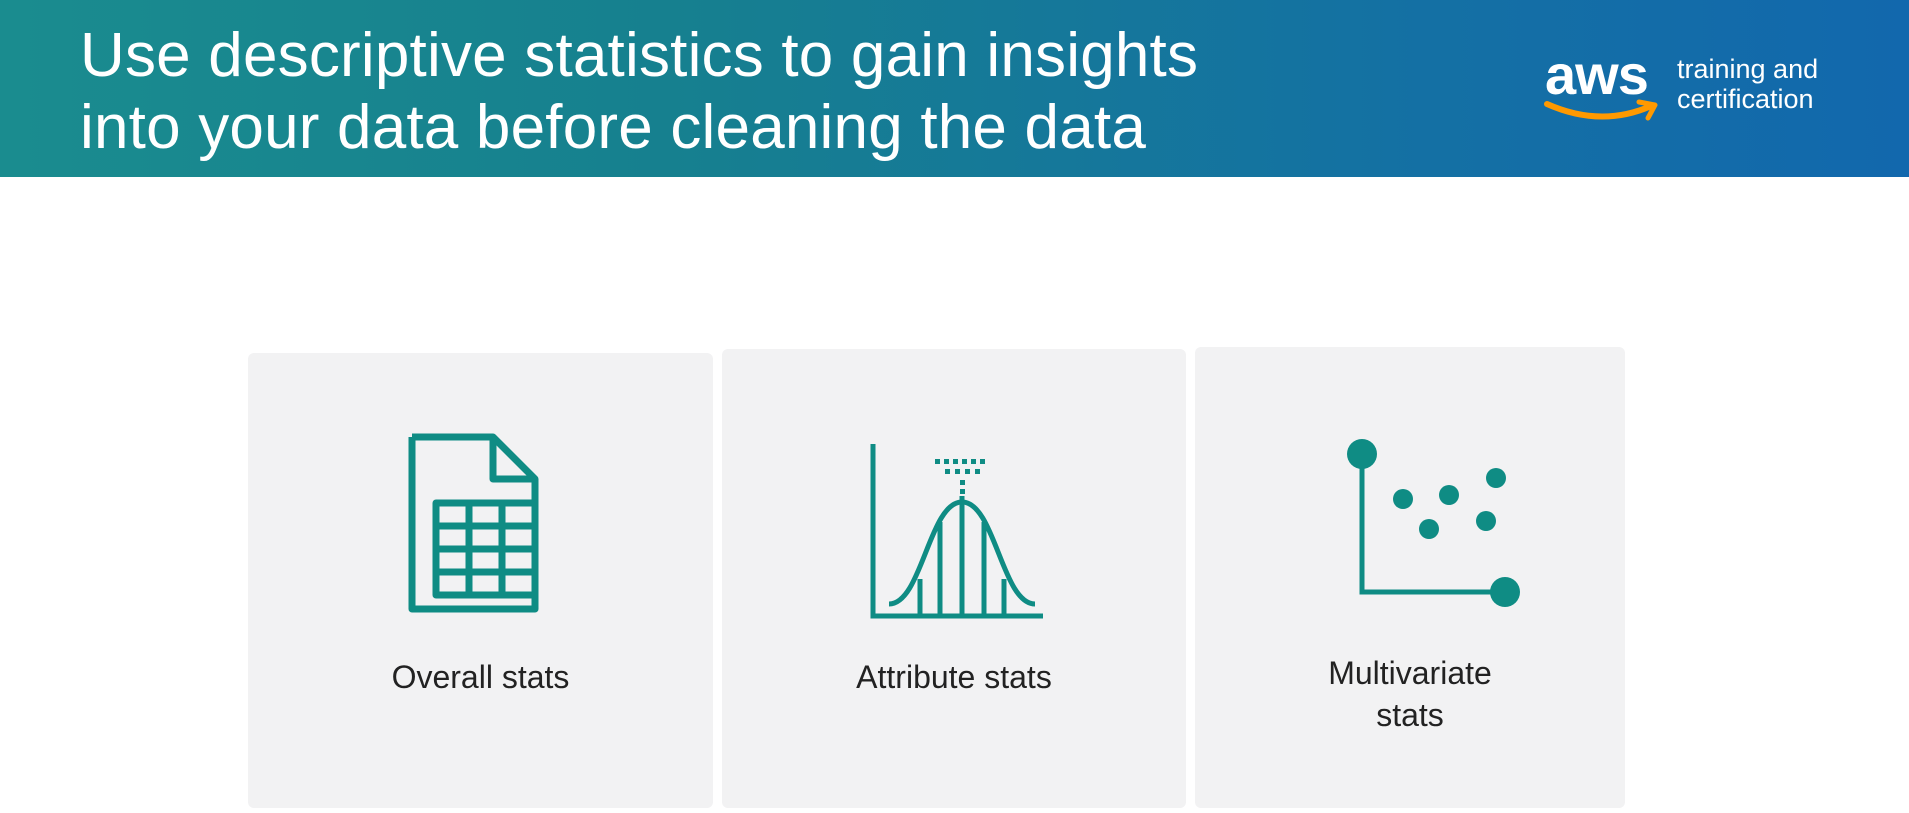 This screenshot has width=1909, height=813. Describe the element at coordinates (956, 531) in the screenshot. I see `normal-distribution-icon` at that location.